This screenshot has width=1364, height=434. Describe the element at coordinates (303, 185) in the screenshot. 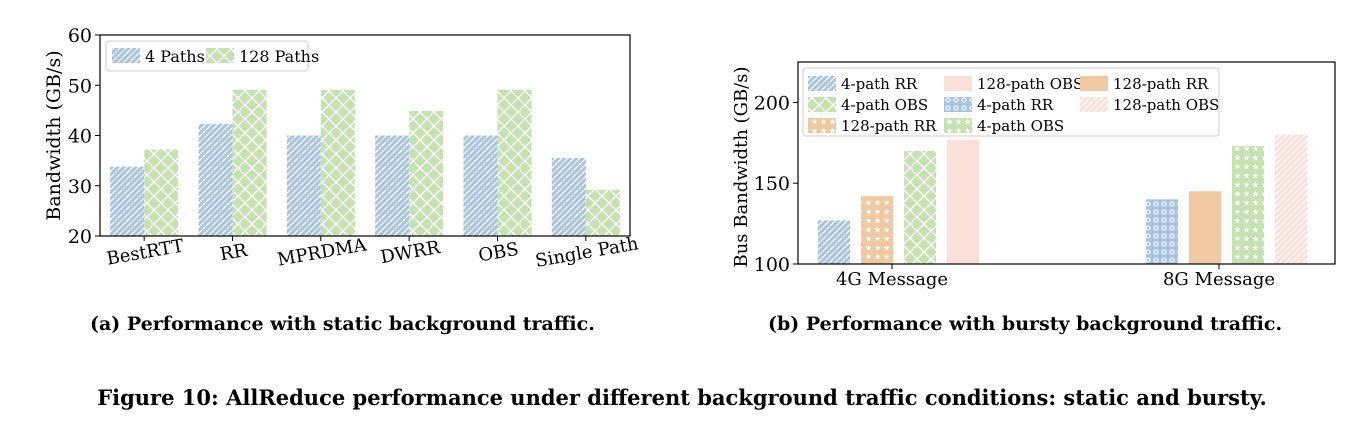

I see `bar-4-paths-mprdma` at that location.